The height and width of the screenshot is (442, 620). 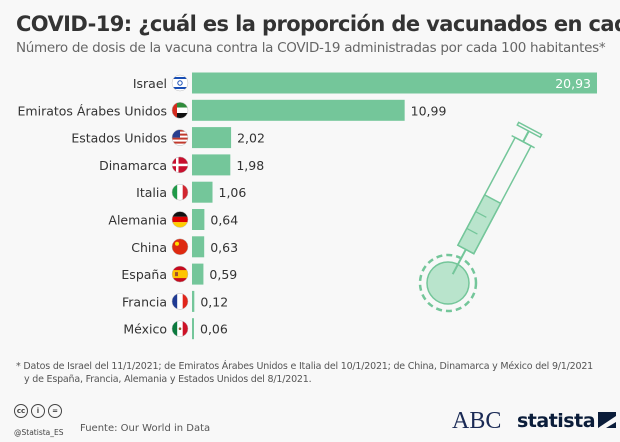 I want to click on virus-ring, so click(x=448, y=283).